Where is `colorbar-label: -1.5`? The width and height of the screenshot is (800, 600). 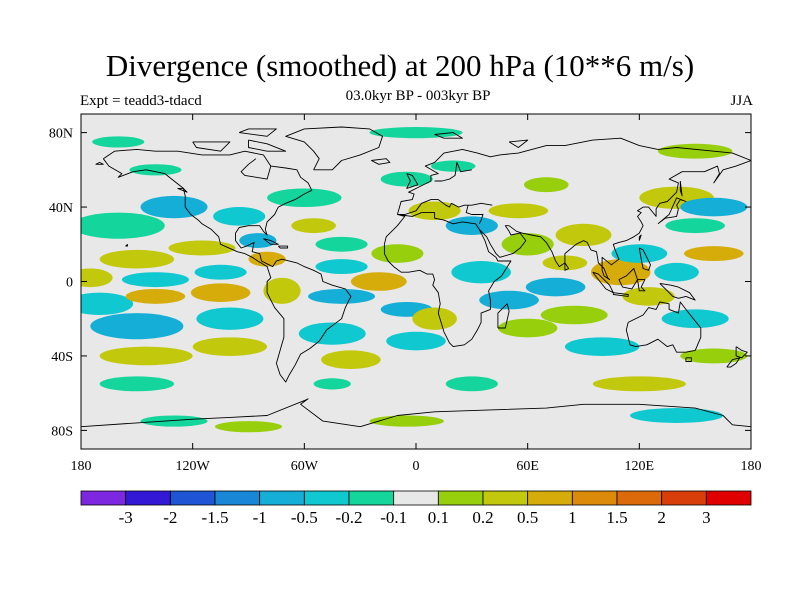
colorbar-label: -1.5 is located at coordinates (215, 517).